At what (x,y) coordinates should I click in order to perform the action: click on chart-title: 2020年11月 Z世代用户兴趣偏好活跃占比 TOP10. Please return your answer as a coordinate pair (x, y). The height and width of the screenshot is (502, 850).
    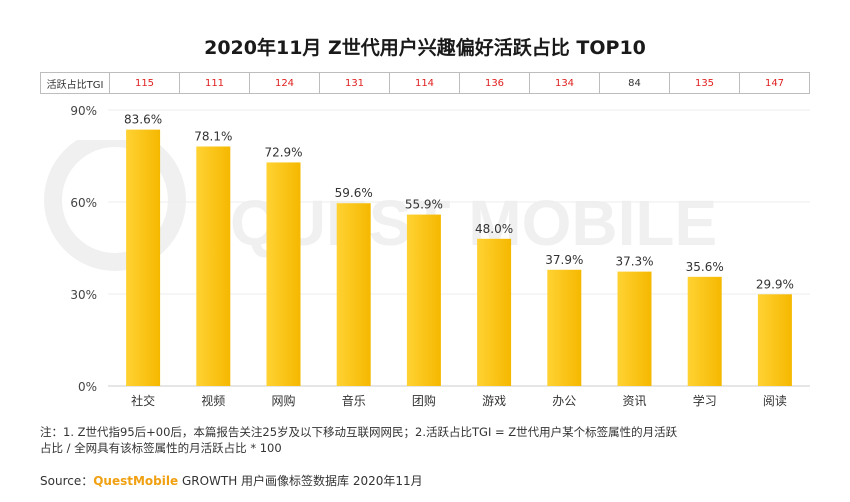
    Looking at the image, I should click on (425, 48).